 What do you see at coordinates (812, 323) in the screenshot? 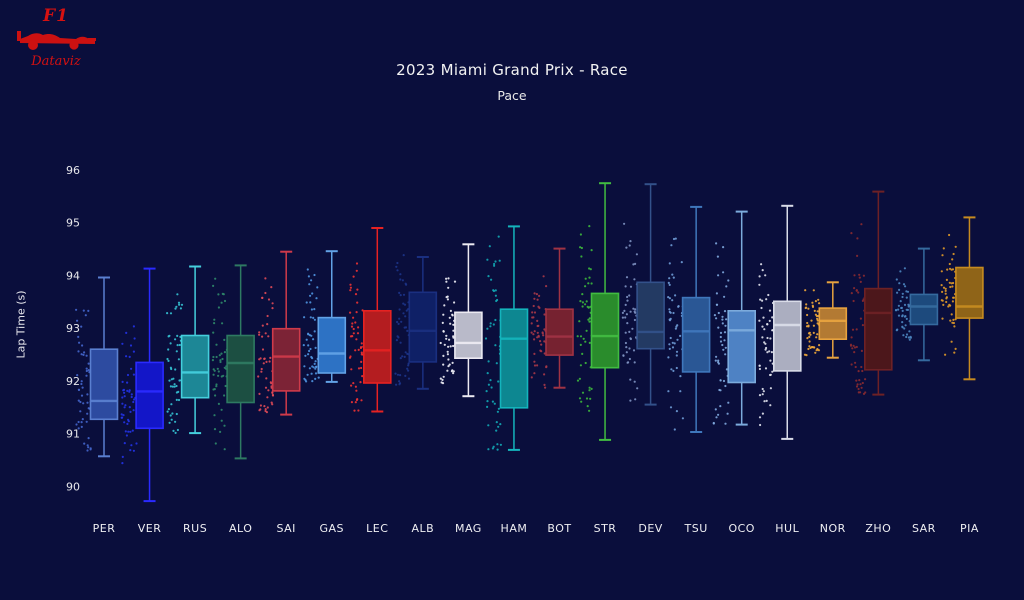
I see `strip-points-NOR` at bounding box center [812, 323].